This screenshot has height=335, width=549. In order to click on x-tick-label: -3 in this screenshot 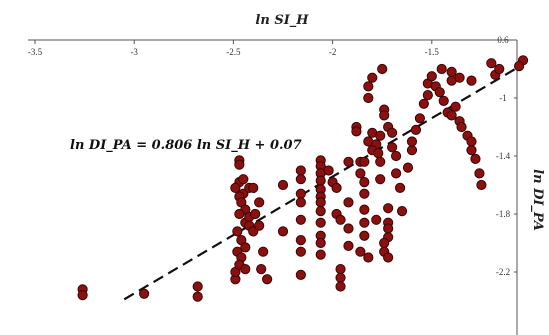, I will do `click(134, 52)`.